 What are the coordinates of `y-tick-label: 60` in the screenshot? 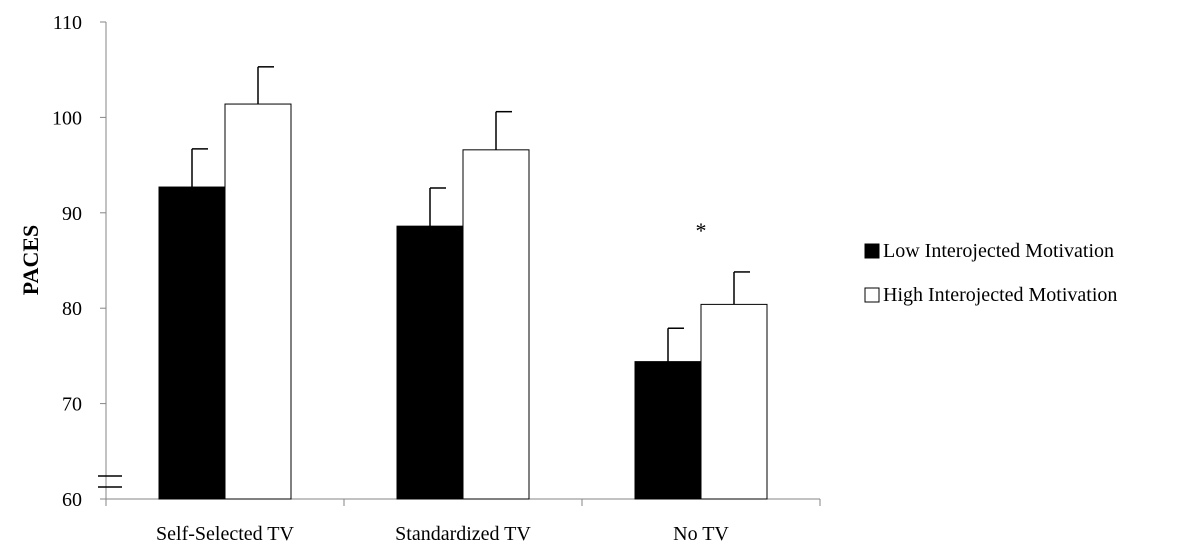 It's located at (72, 500).